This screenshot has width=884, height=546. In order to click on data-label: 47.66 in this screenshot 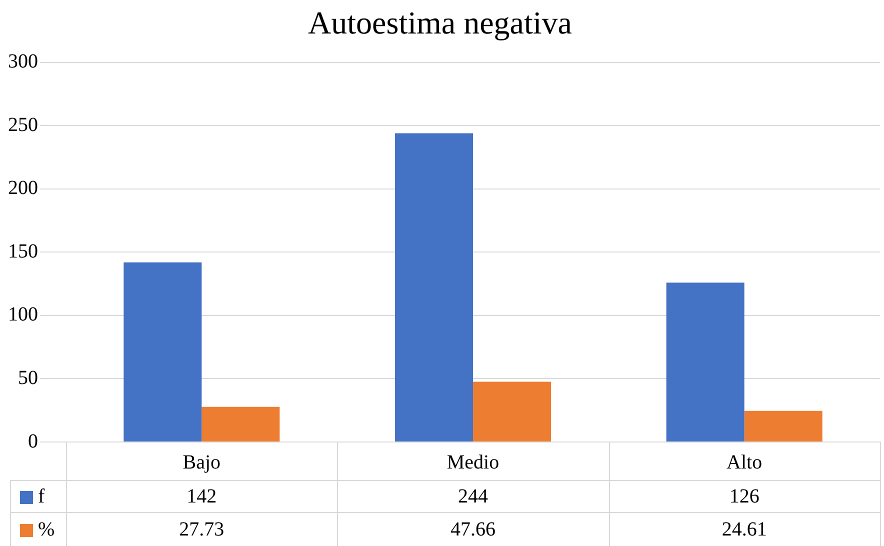, I will do `click(473, 529)`.